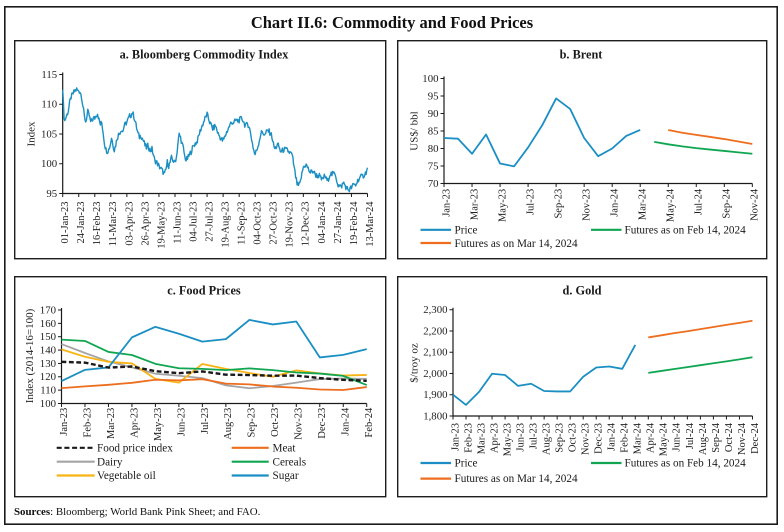 This screenshot has width=784, height=532. I want to click on svg-text: Mar-24, so click(638, 438).